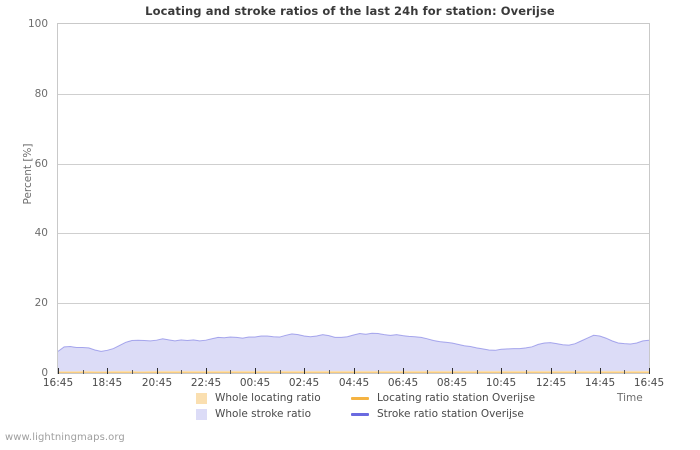 Image resolution: width=700 pixels, height=450 pixels. Describe the element at coordinates (353, 342) in the screenshot. I see `line-stroke-ratio-station` at that location.